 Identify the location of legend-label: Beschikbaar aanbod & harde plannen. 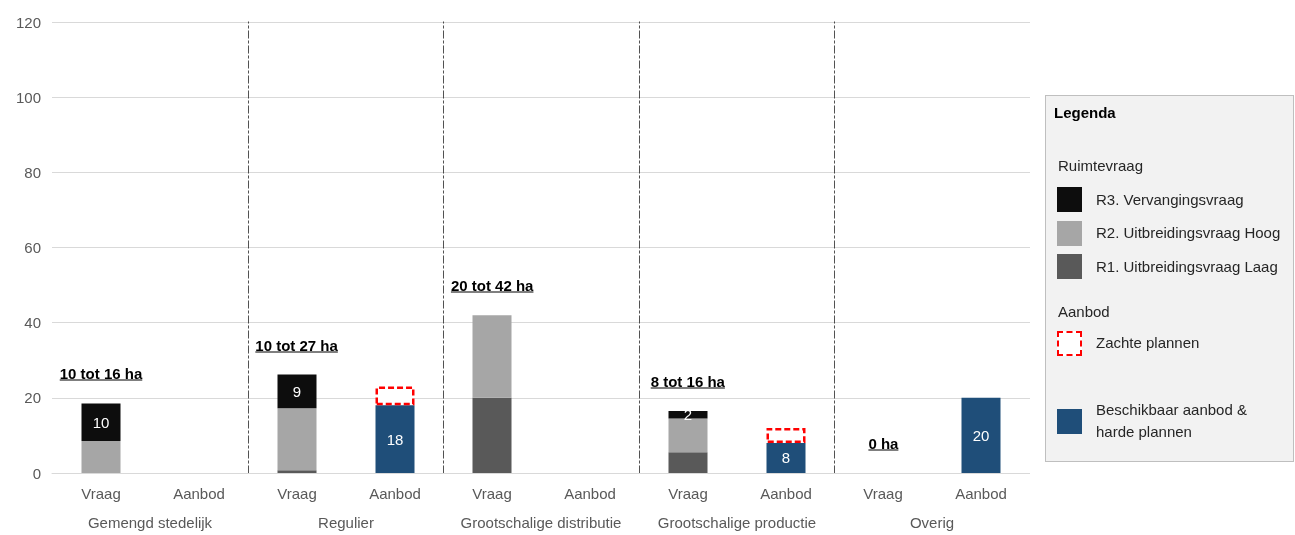
(1171, 421).